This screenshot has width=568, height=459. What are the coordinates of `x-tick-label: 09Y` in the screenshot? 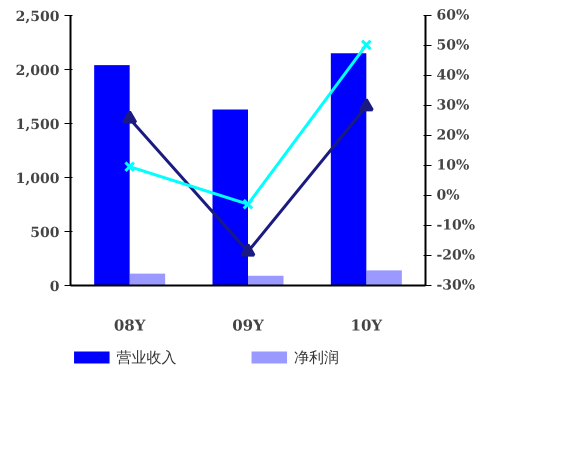 It's located at (248, 325).